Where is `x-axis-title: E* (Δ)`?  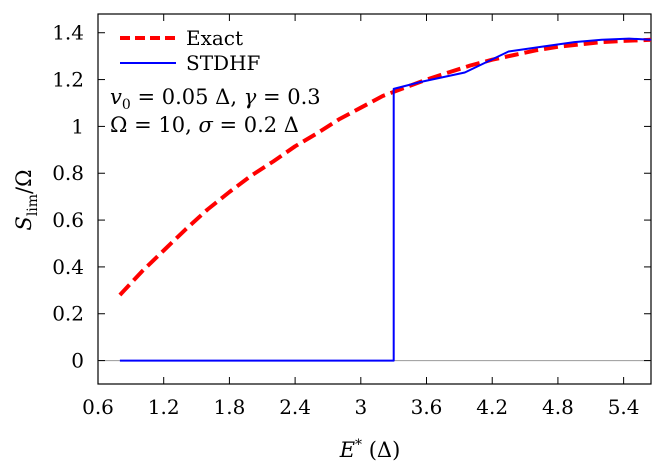 x-axis-title: E* (Δ) is located at coordinates (370, 449).